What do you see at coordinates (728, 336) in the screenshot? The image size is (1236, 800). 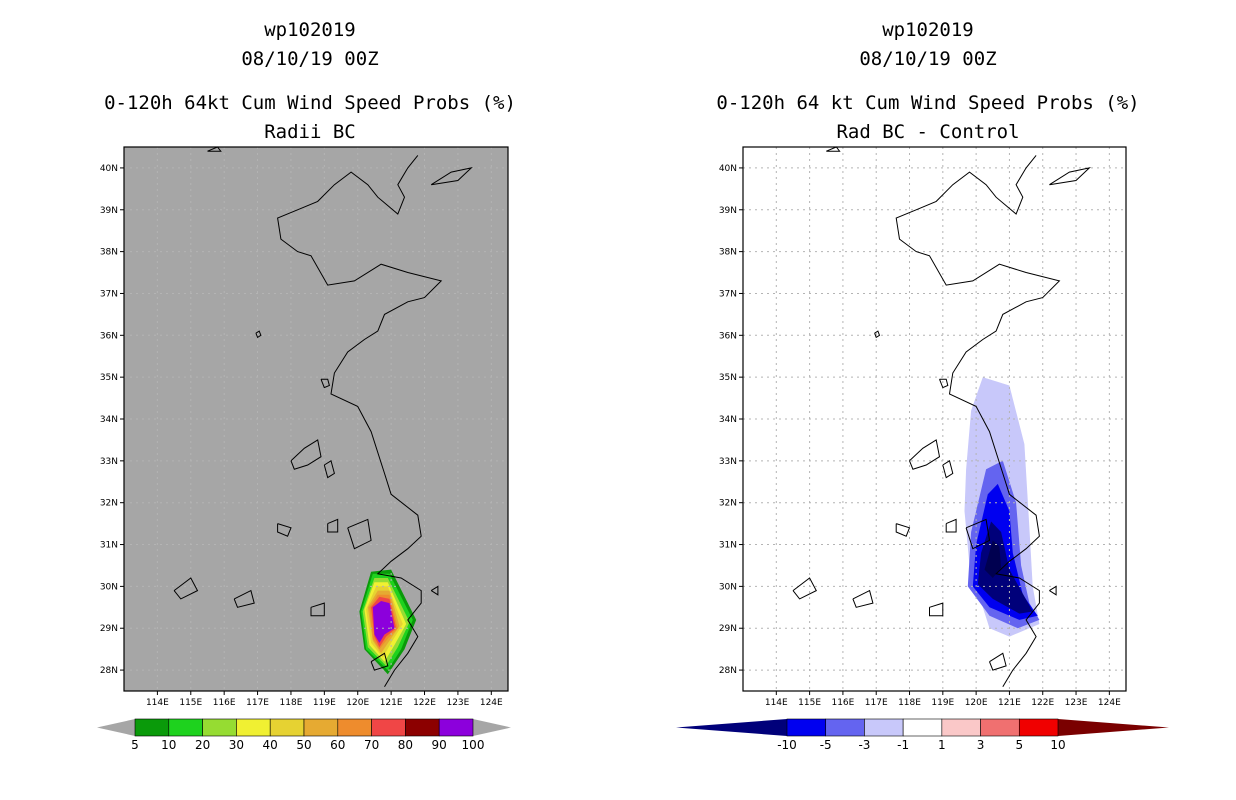 I see `right-y-tick-label: 36N` at bounding box center [728, 336].